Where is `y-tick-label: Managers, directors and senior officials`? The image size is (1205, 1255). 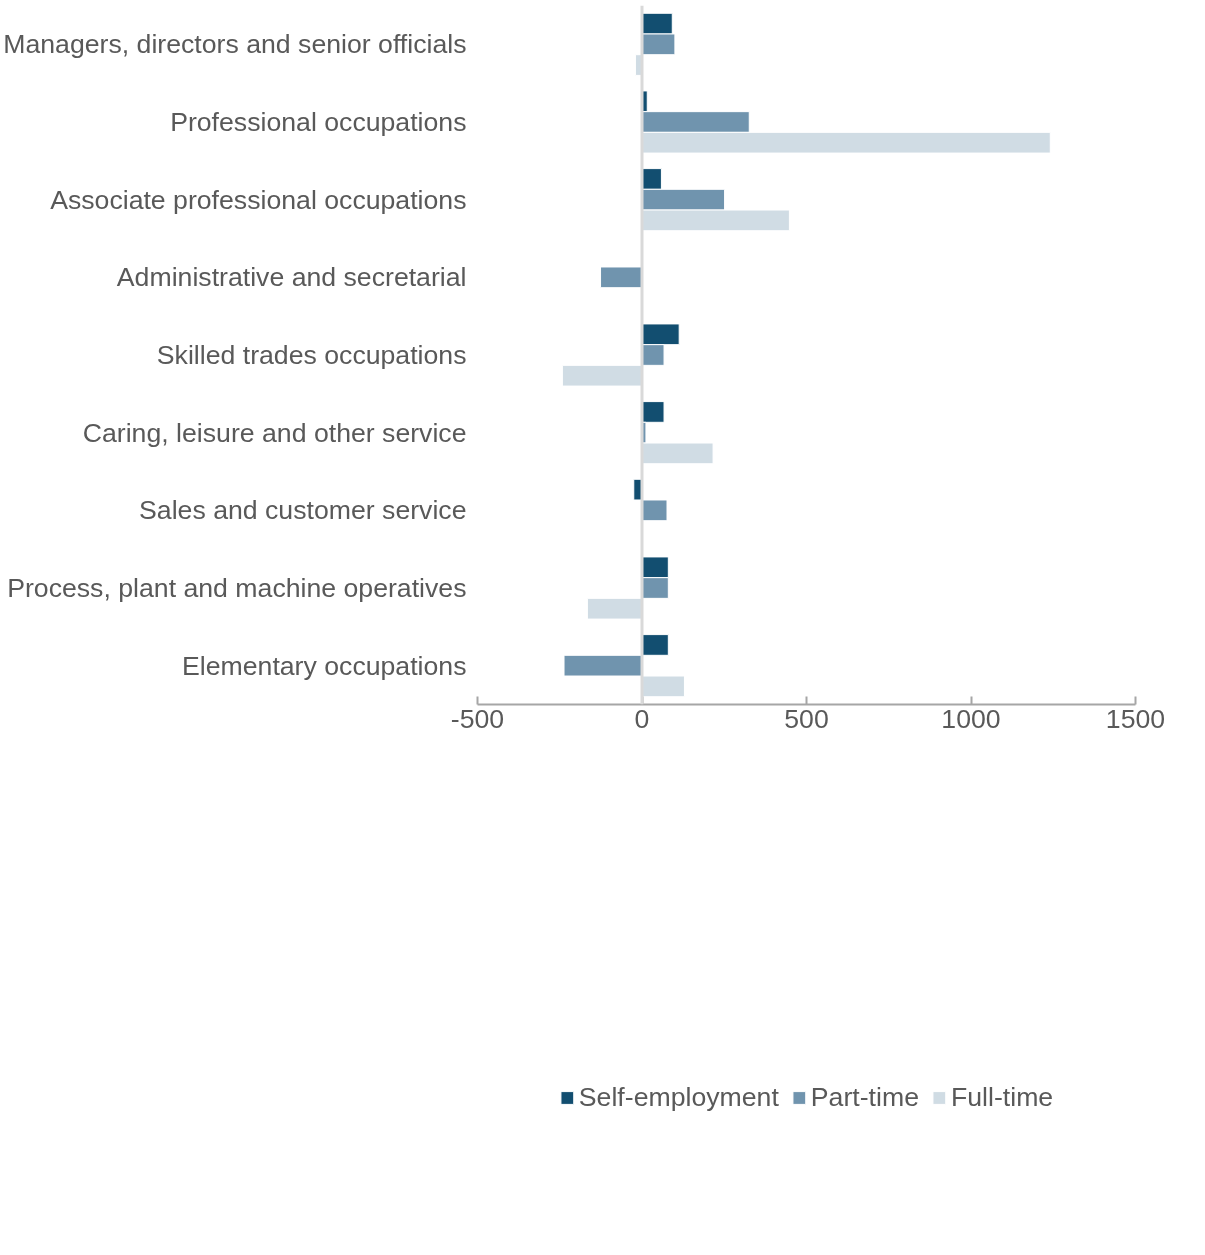
y-tick-label: Managers, directors and senior officials is located at coordinates (235, 44).